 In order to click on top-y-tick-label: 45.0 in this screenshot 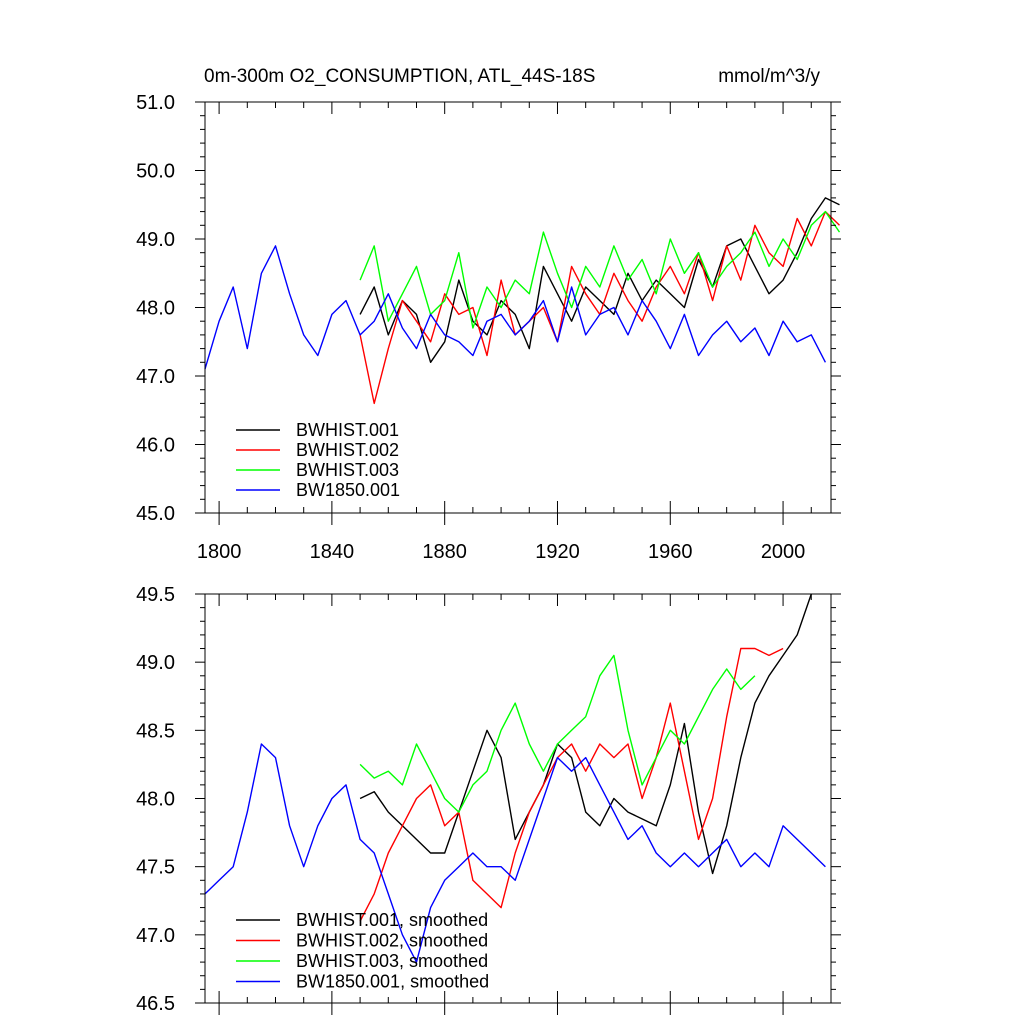, I will do `click(155, 514)`.